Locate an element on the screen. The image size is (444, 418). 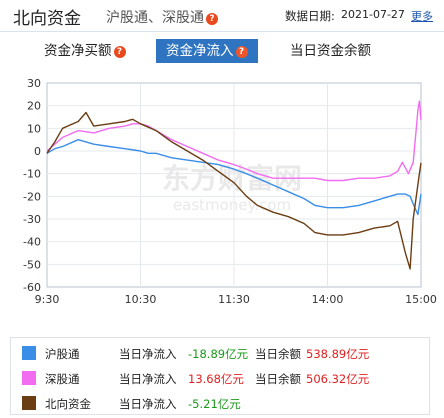
subtitle-text: 沪股通、深股通 is located at coordinates (155, 18).